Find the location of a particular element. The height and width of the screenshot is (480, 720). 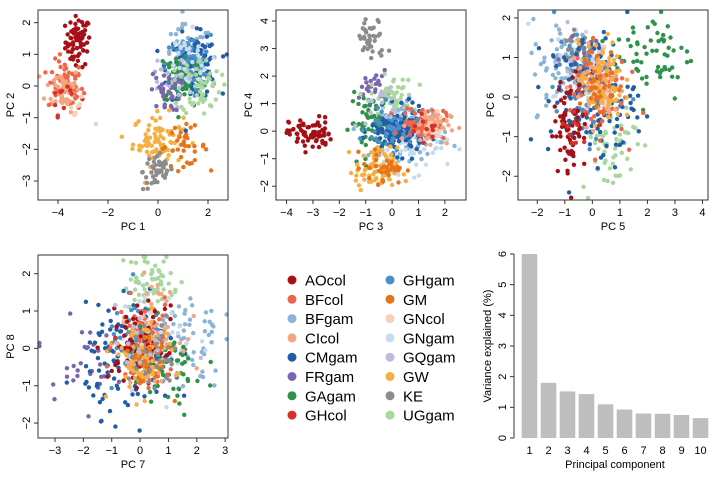

y-tick-label: 4 is located at coordinates (265, 21).